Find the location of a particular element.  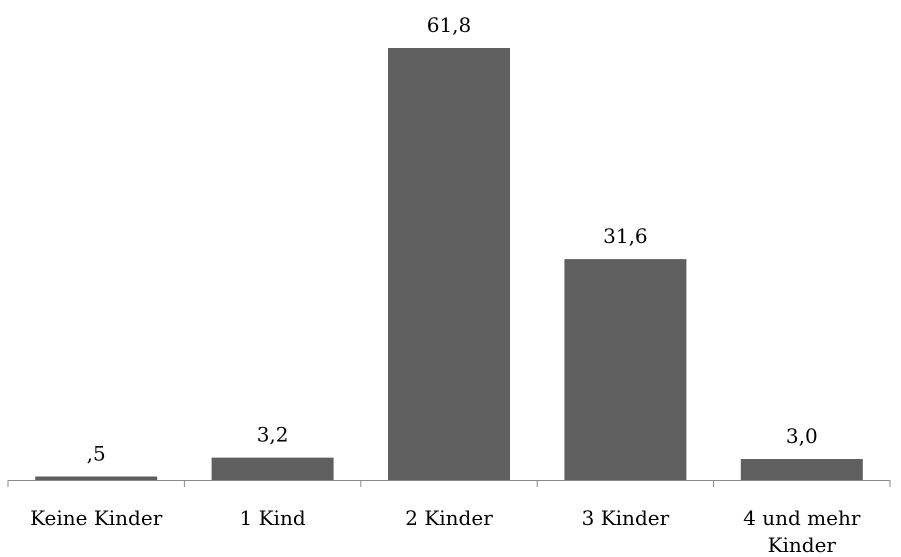

bar-value-label: 3,2 is located at coordinates (273, 435).